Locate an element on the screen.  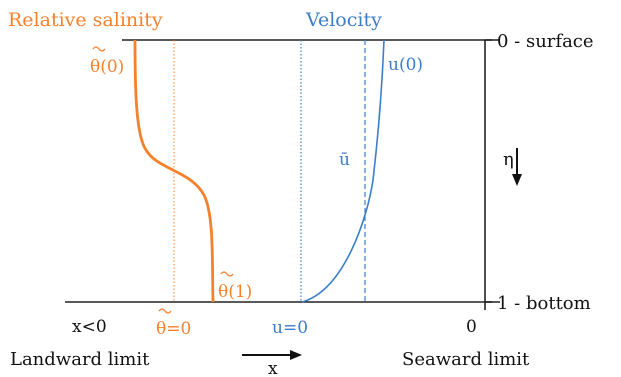
theta-bottom-label: θ(1) is located at coordinates (235, 286).